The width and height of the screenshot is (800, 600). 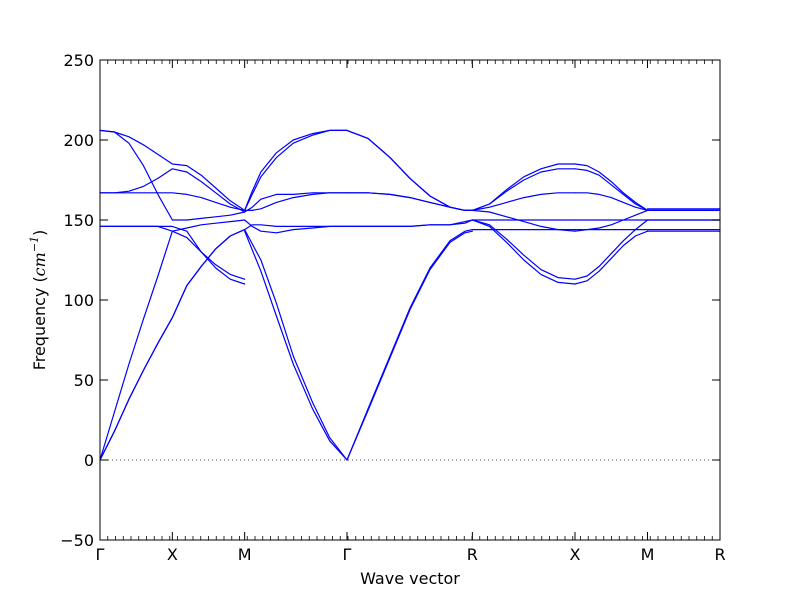 I want to click on y-tick-label: 100, so click(x=78, y=300).